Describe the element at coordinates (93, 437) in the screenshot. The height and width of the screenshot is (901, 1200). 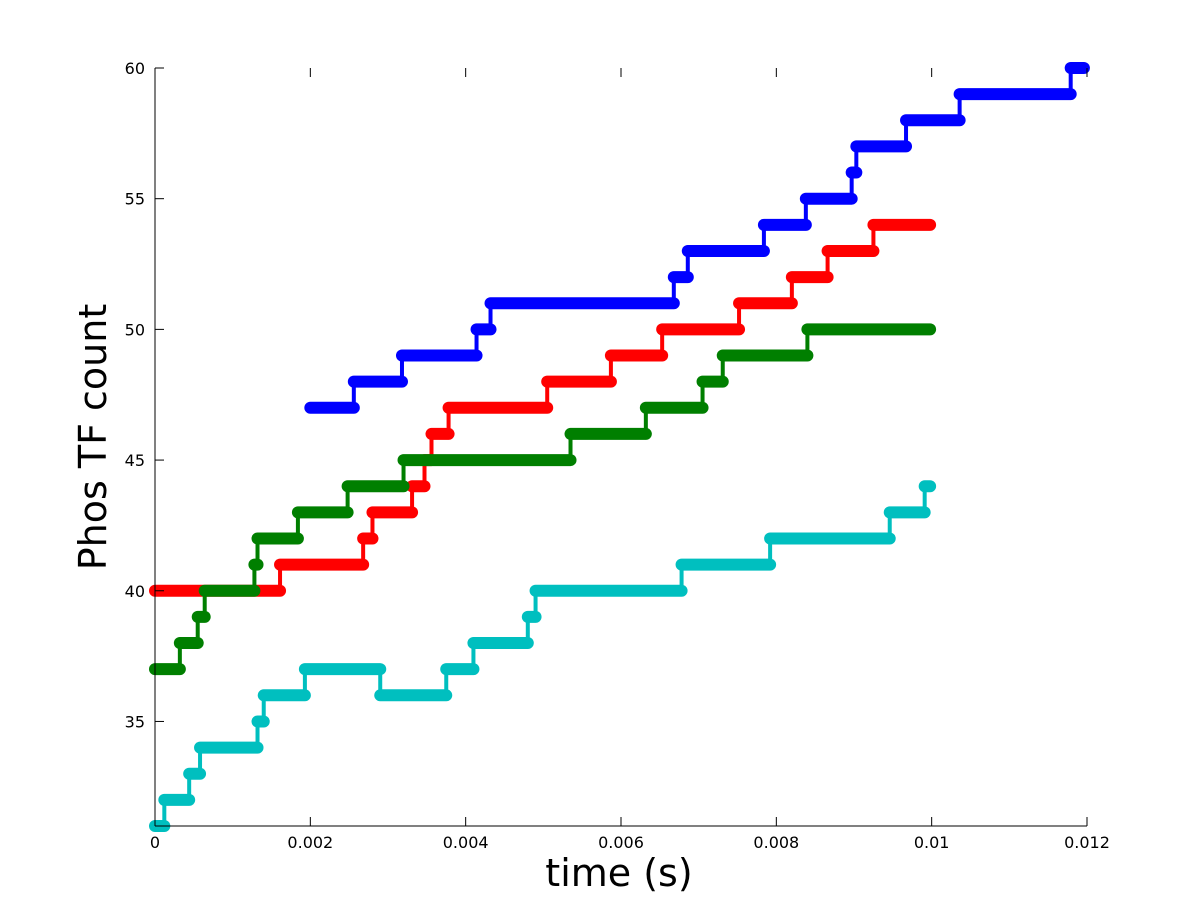
I see `y-axis-title: Phos TF count` at that location.